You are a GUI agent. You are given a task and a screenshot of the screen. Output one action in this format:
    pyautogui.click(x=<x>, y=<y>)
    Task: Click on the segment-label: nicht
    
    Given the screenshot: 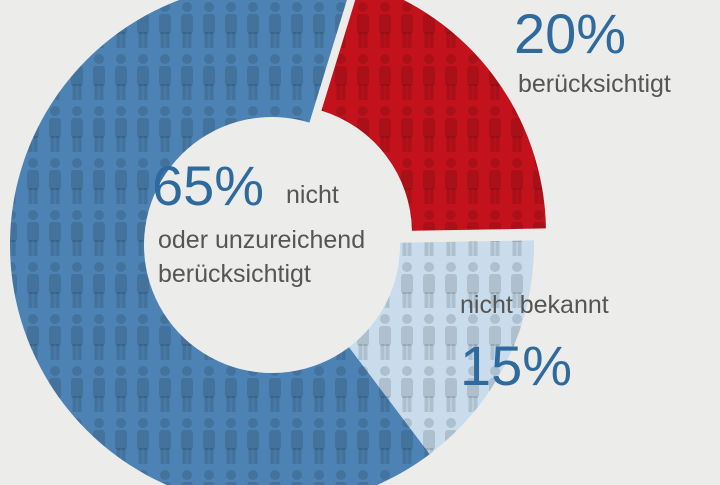 What is the action you would take?
    pyautogui.click(x=312, y=195)
    